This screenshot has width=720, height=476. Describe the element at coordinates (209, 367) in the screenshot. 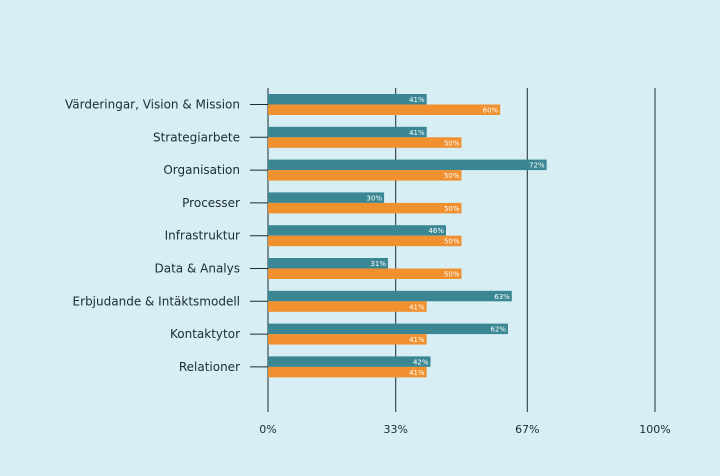

I see `category-label: Relationer` at that location.